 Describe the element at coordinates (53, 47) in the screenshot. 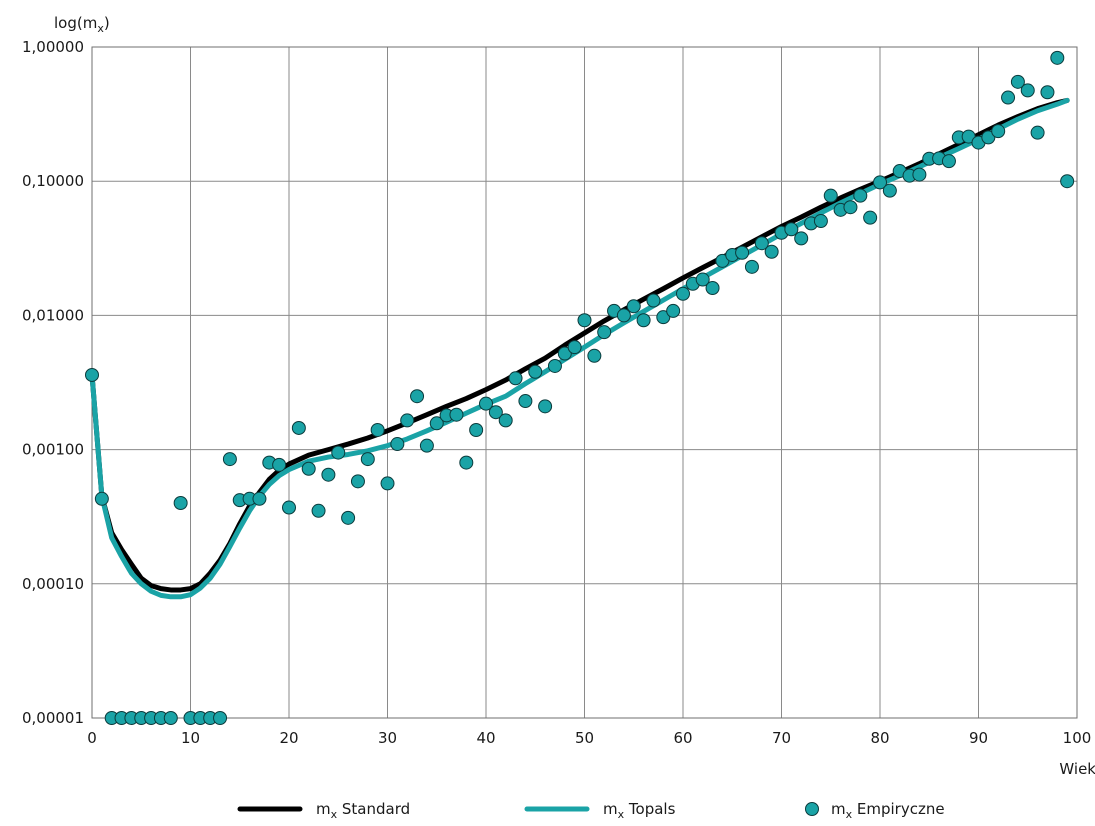

I see `y-tick-label: 1,00000` at that location.